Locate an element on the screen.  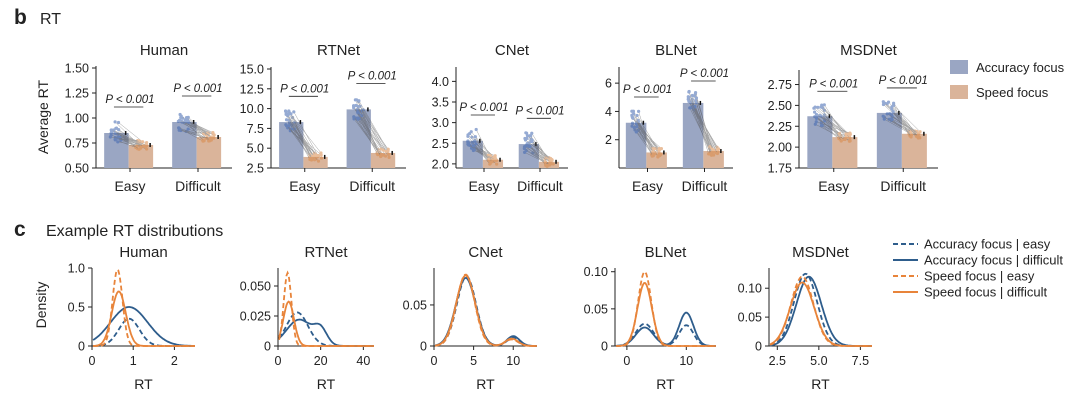
chart-b-blnet-paired-lines-easy is located at coordinates (647, 134).